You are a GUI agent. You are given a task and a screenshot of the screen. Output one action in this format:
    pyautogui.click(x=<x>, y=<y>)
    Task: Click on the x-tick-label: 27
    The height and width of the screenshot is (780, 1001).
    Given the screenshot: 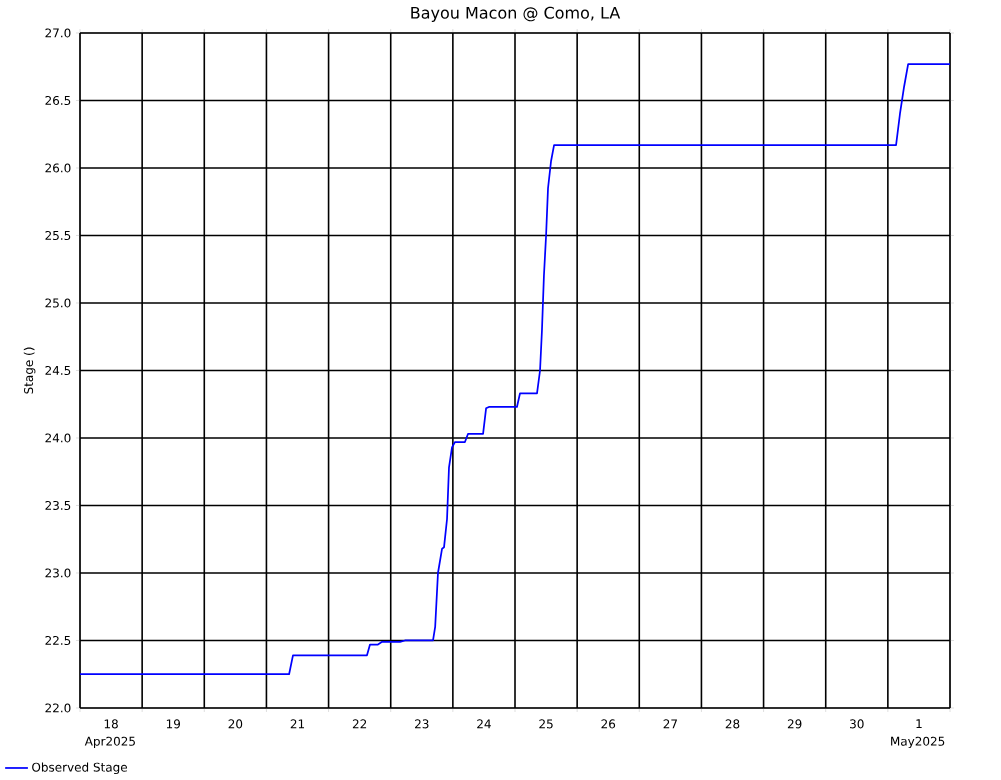 What is the action you would take?
    pyautogui.click(x=670, y=724)
    